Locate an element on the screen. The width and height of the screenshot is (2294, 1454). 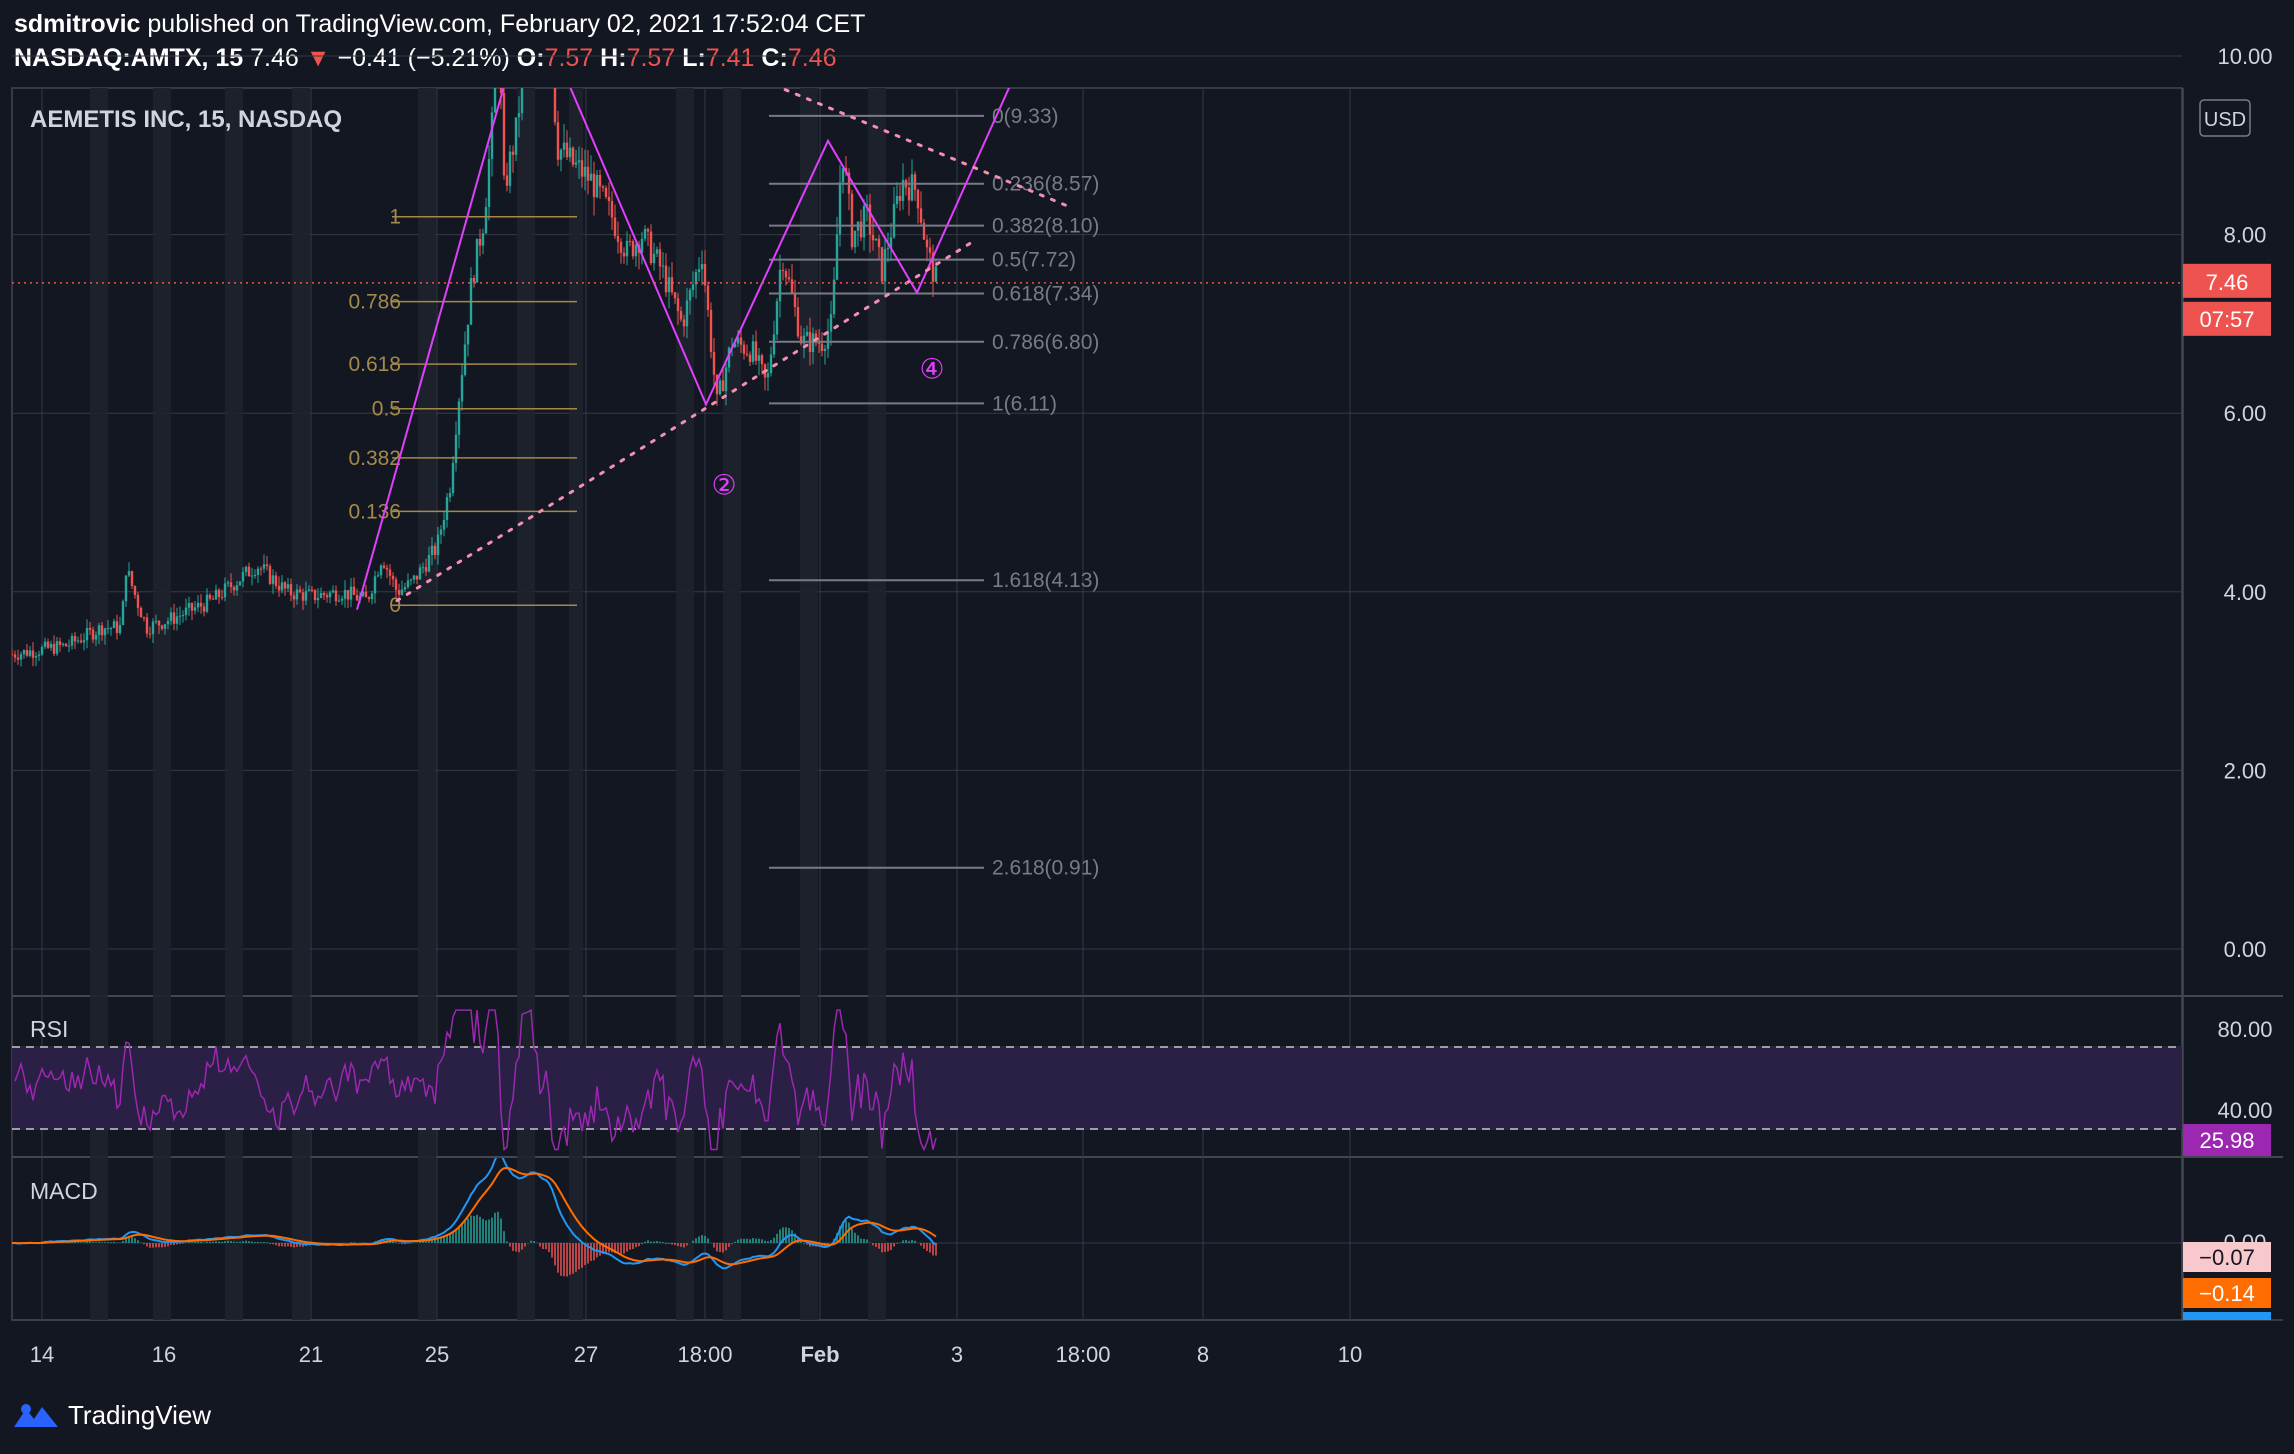
currency-label: USD is located at coordinates (2225, 120).